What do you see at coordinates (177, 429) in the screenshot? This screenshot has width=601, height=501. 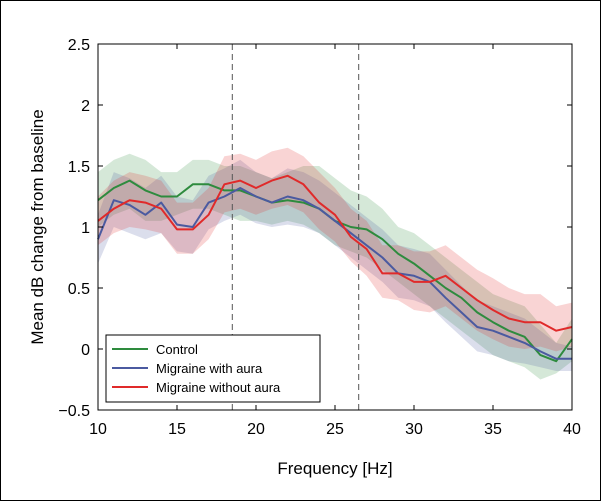 I see `x-tick-label: 15` at bounding box center [177, 429].